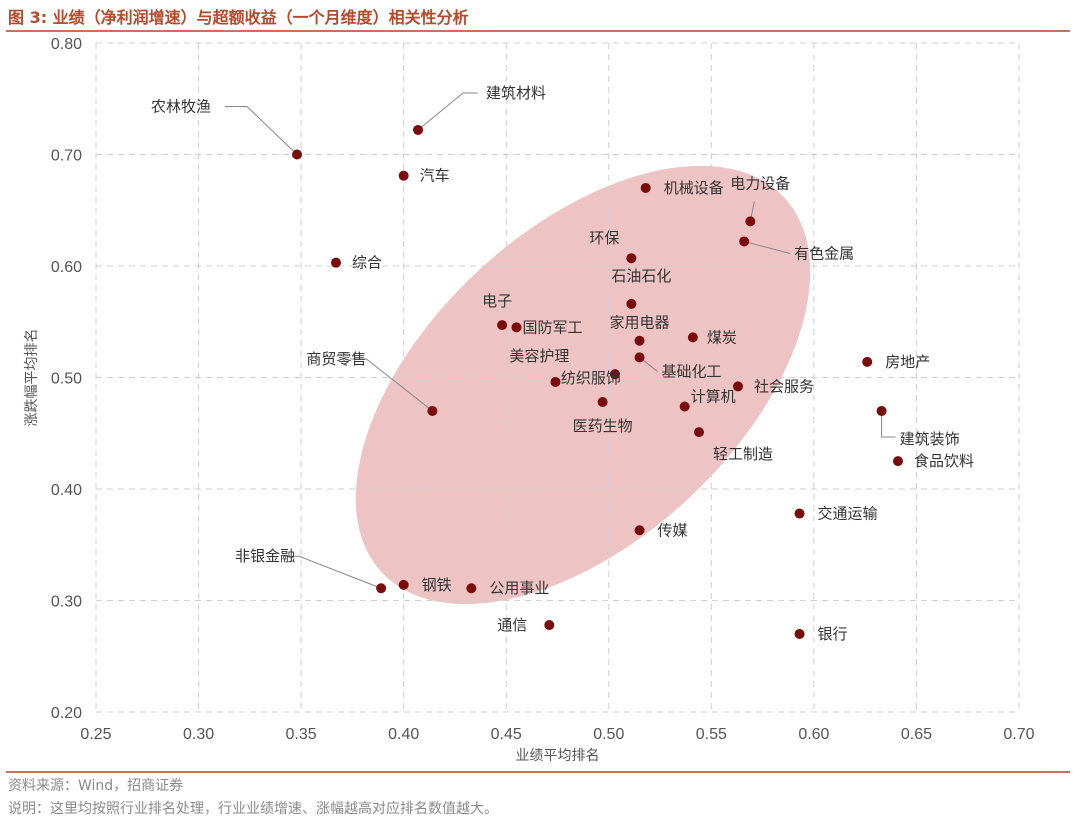 This screenshot has width=1080, height=821. What do you see at coordinates (848, 514) in the screenshot?
I see `point-label: 交通运输` at bounding box center [848, 514].